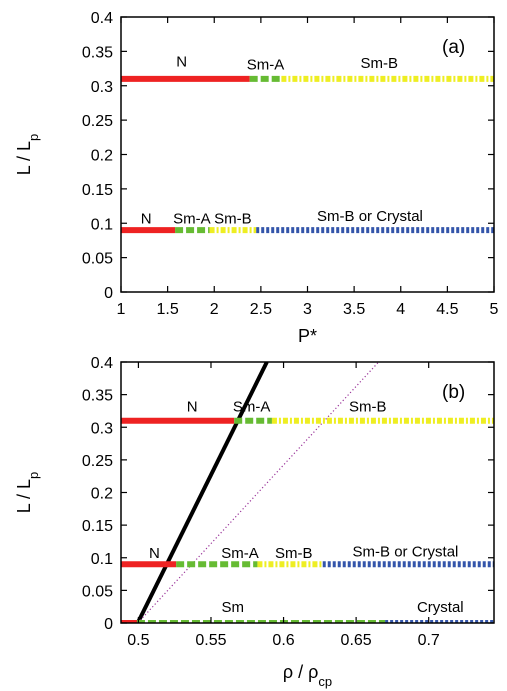  I want to click on x-tick-label: 4, so click(400, 309).